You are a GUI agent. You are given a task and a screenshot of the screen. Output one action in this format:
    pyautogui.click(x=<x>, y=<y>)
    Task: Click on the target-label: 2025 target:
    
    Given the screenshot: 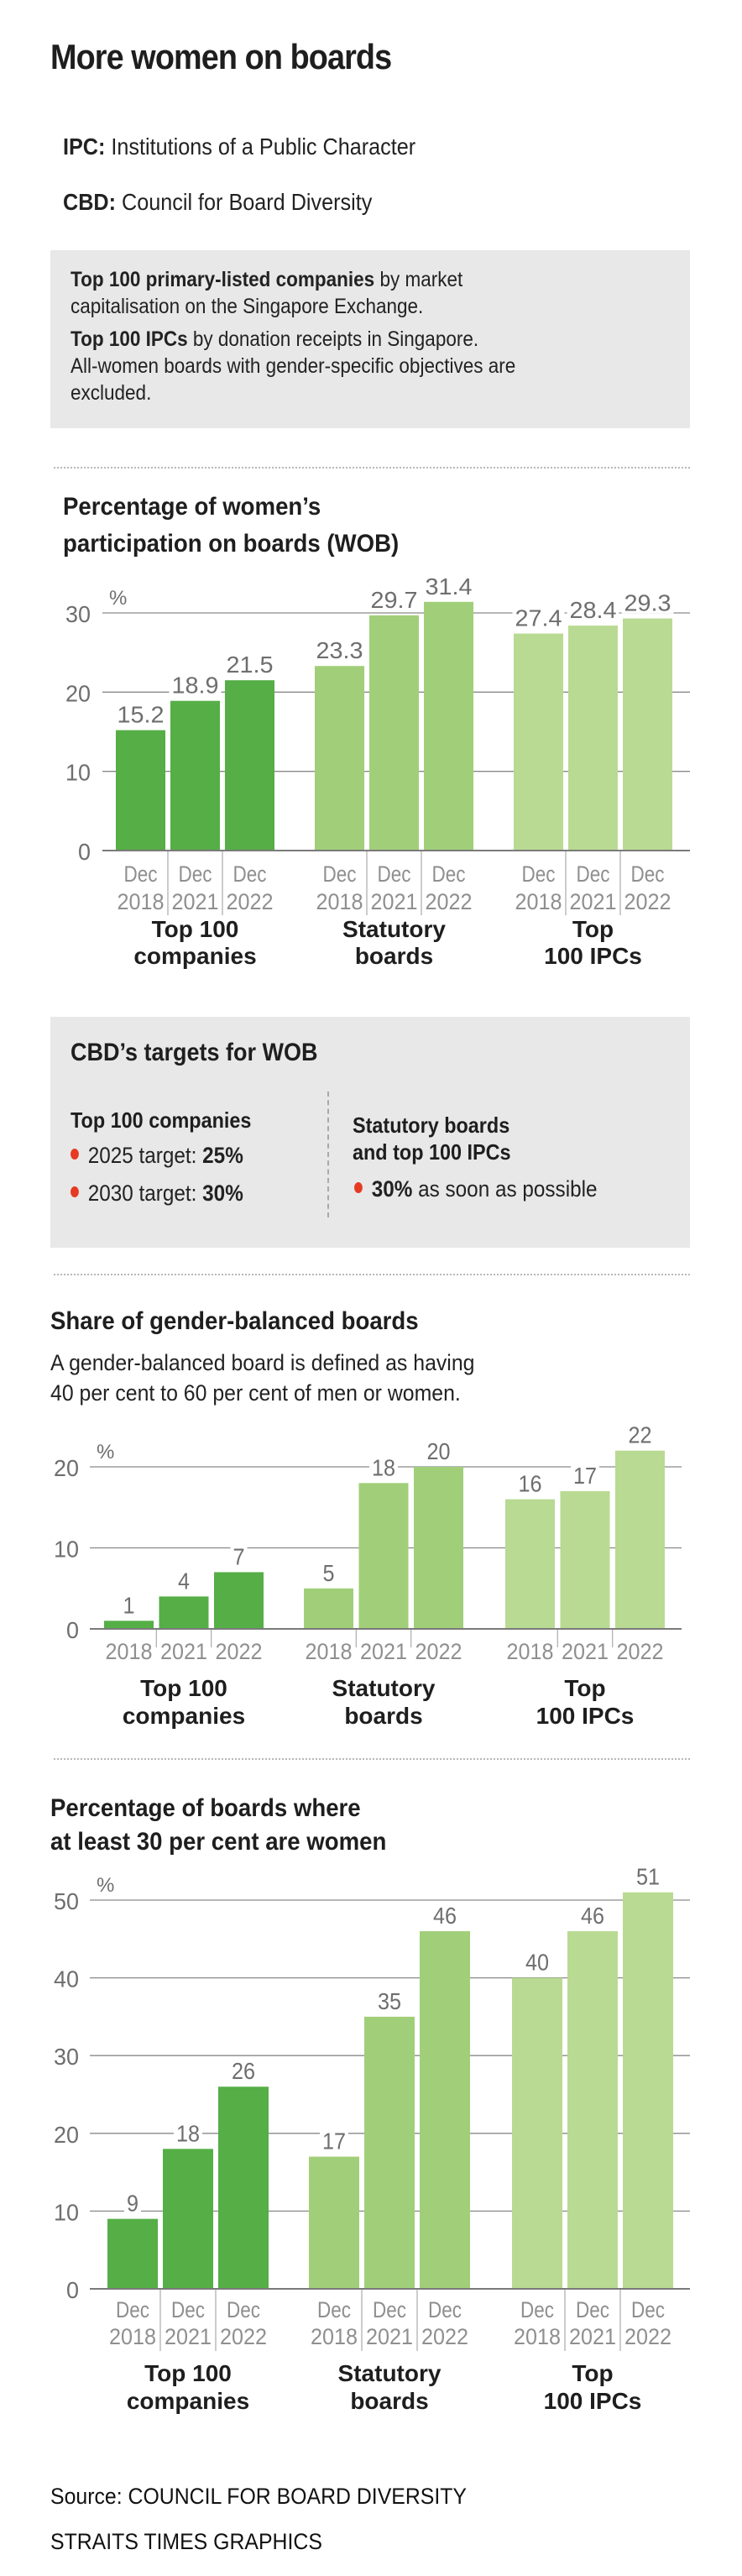 What is the action you would take?
    pyautogui.click(x=145, y=1155)
    